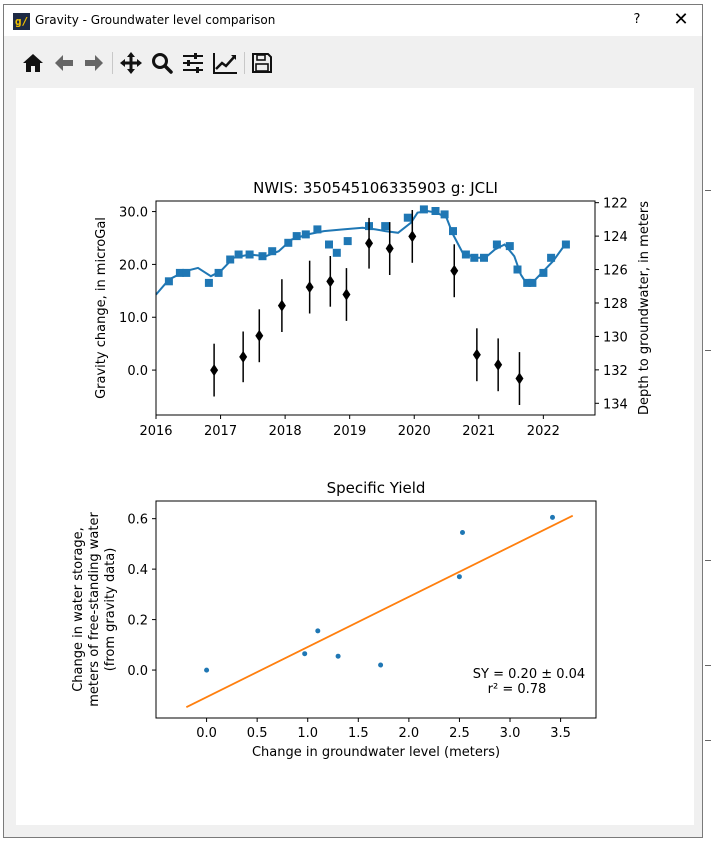 Image resolution: width=711 pixels, height=842 pixels. What do you see at coordinates (681, 19) in the screenshot?
I see `close-button: ✕` at bounding box center [681, 19].